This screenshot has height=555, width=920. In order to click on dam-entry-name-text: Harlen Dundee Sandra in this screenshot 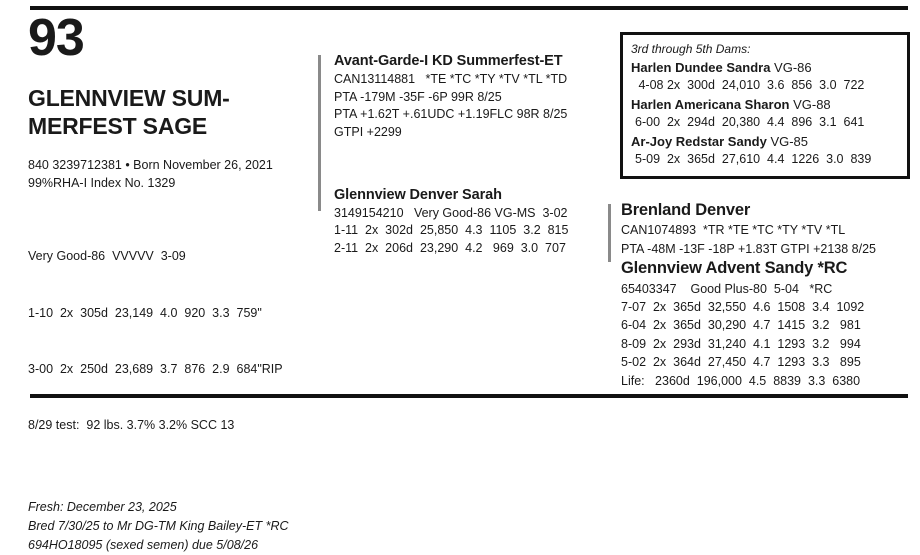, I will do `click(701, 67)`.